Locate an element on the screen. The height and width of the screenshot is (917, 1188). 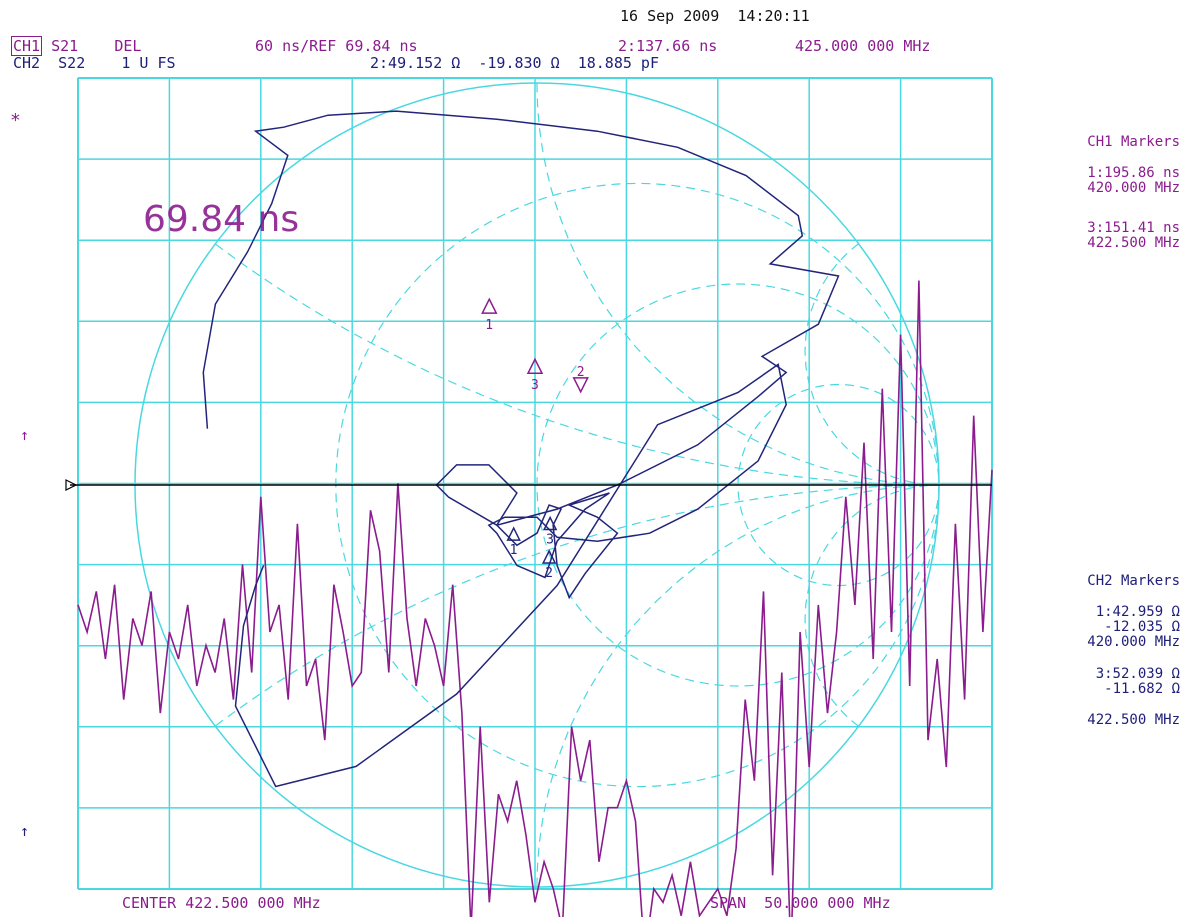
ch1-markers-title: CH1 Markers is located at coordinates (1133, 142).